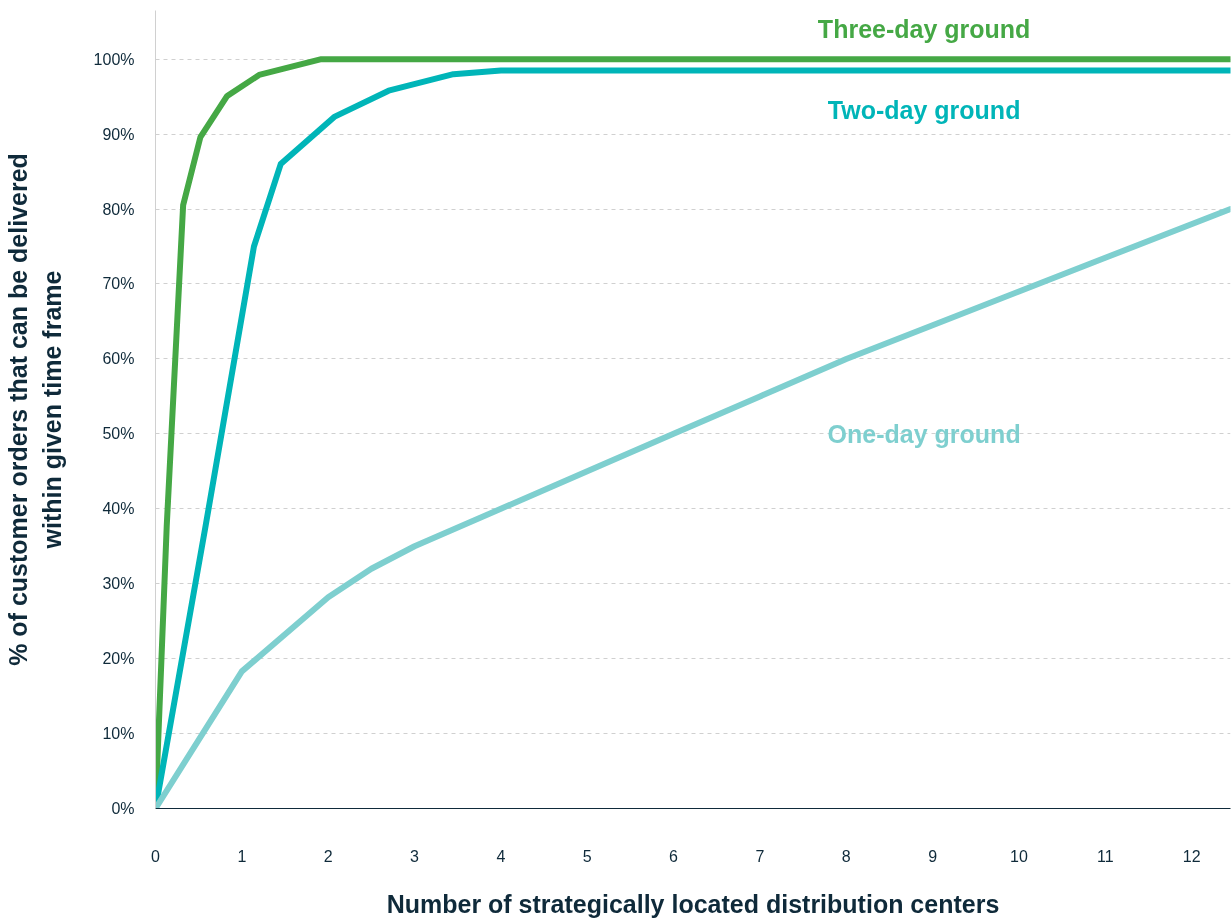 The image size is (1232, 920). What do you see at coordinates (1019, 856) in the screenshot?
I see `x-tick-label: 10` at bounding box center [1019, 856].